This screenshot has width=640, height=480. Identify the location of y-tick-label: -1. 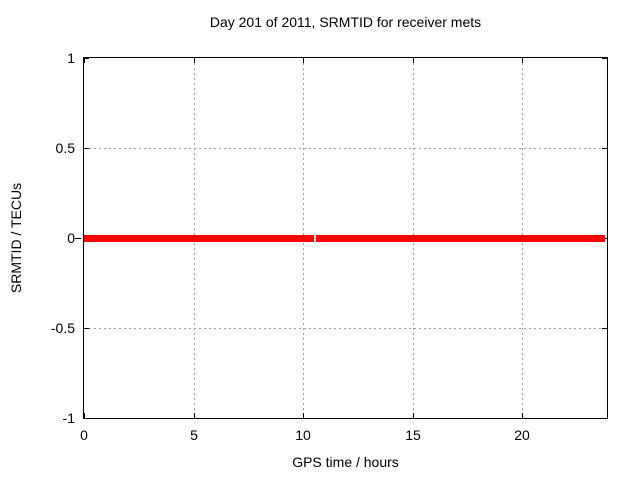
(68, 418).